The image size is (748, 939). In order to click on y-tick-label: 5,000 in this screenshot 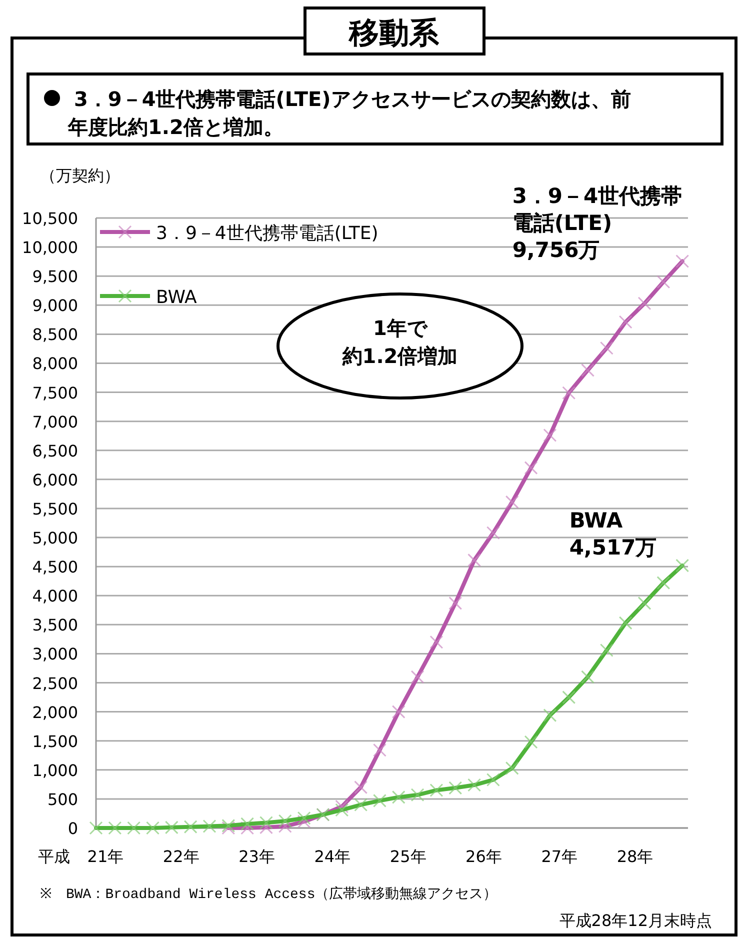, I will do `click(55, 538)`.